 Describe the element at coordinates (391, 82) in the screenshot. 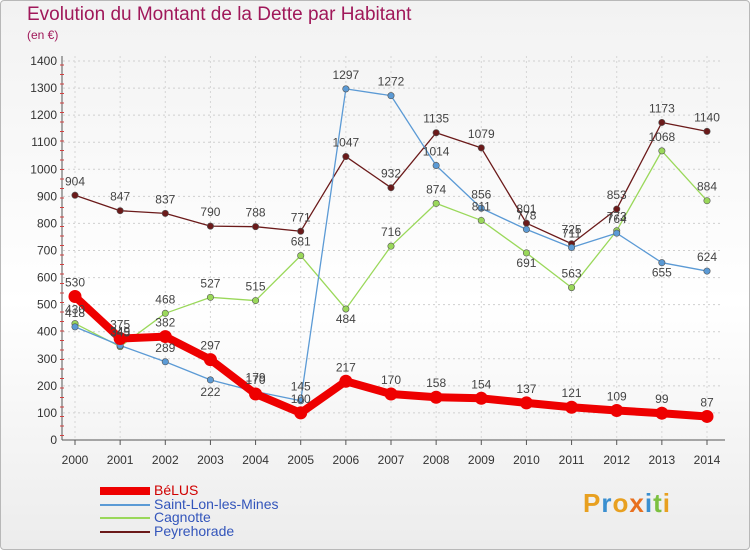

I see `data-label-saint-lon-les-mines: 1272` at that location.